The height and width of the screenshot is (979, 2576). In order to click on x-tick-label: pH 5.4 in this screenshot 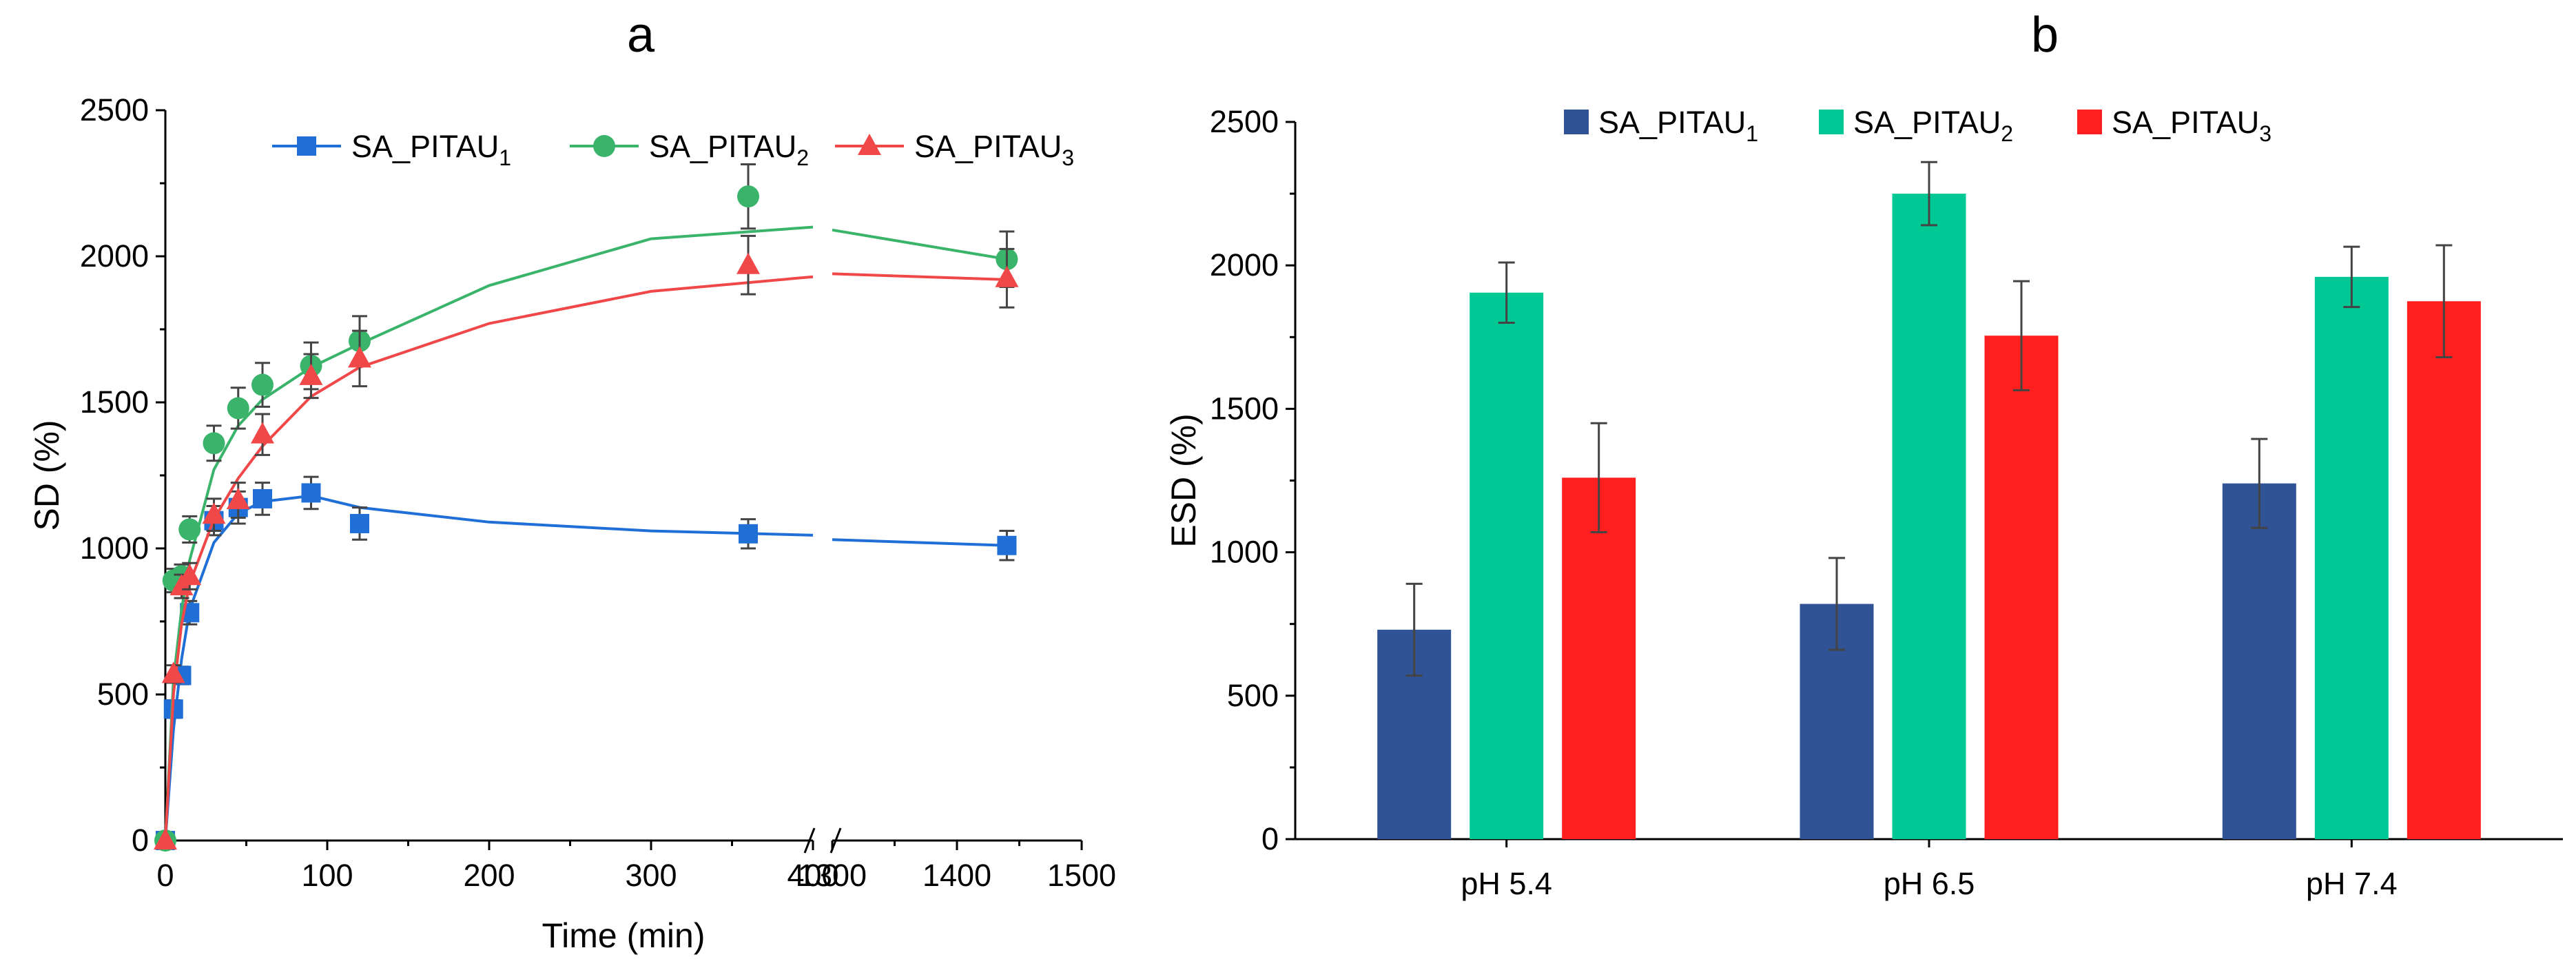, I will do `click(1506, 883)`.